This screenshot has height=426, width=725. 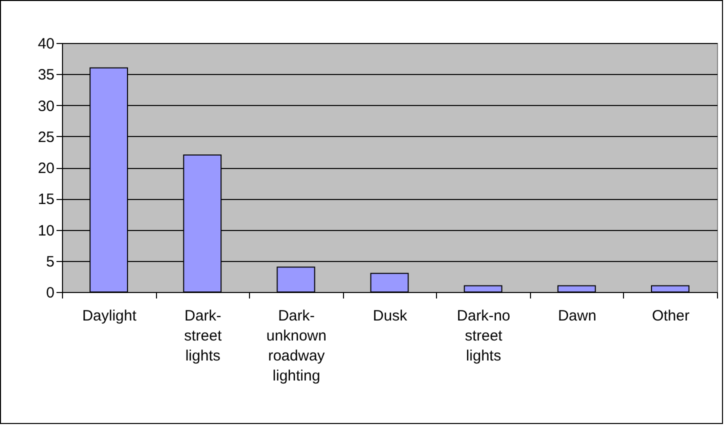 I want to click on y-tick-label: 5, so click(x=50, y=261).